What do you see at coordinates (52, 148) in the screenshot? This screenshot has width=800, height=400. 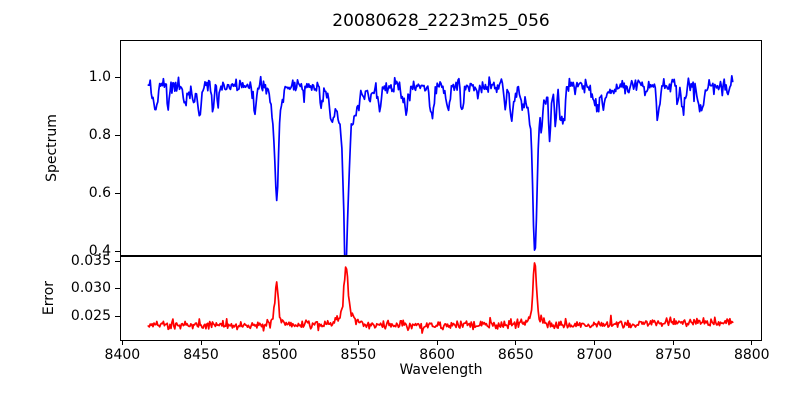 I see `spectrum-y-axis-label: Spectrum` at bounding box center [52, 148].